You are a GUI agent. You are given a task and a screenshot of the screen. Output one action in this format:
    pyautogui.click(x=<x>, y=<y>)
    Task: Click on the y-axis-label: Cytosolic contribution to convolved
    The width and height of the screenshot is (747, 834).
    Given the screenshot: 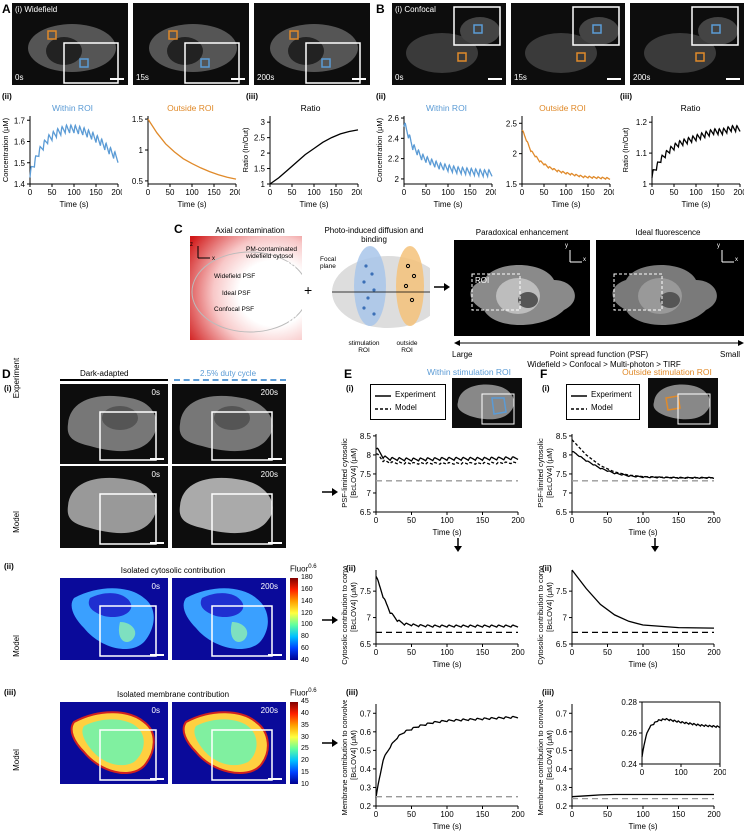 What is the action you would take?
    pyautogui.click(x=540, y=615)
    